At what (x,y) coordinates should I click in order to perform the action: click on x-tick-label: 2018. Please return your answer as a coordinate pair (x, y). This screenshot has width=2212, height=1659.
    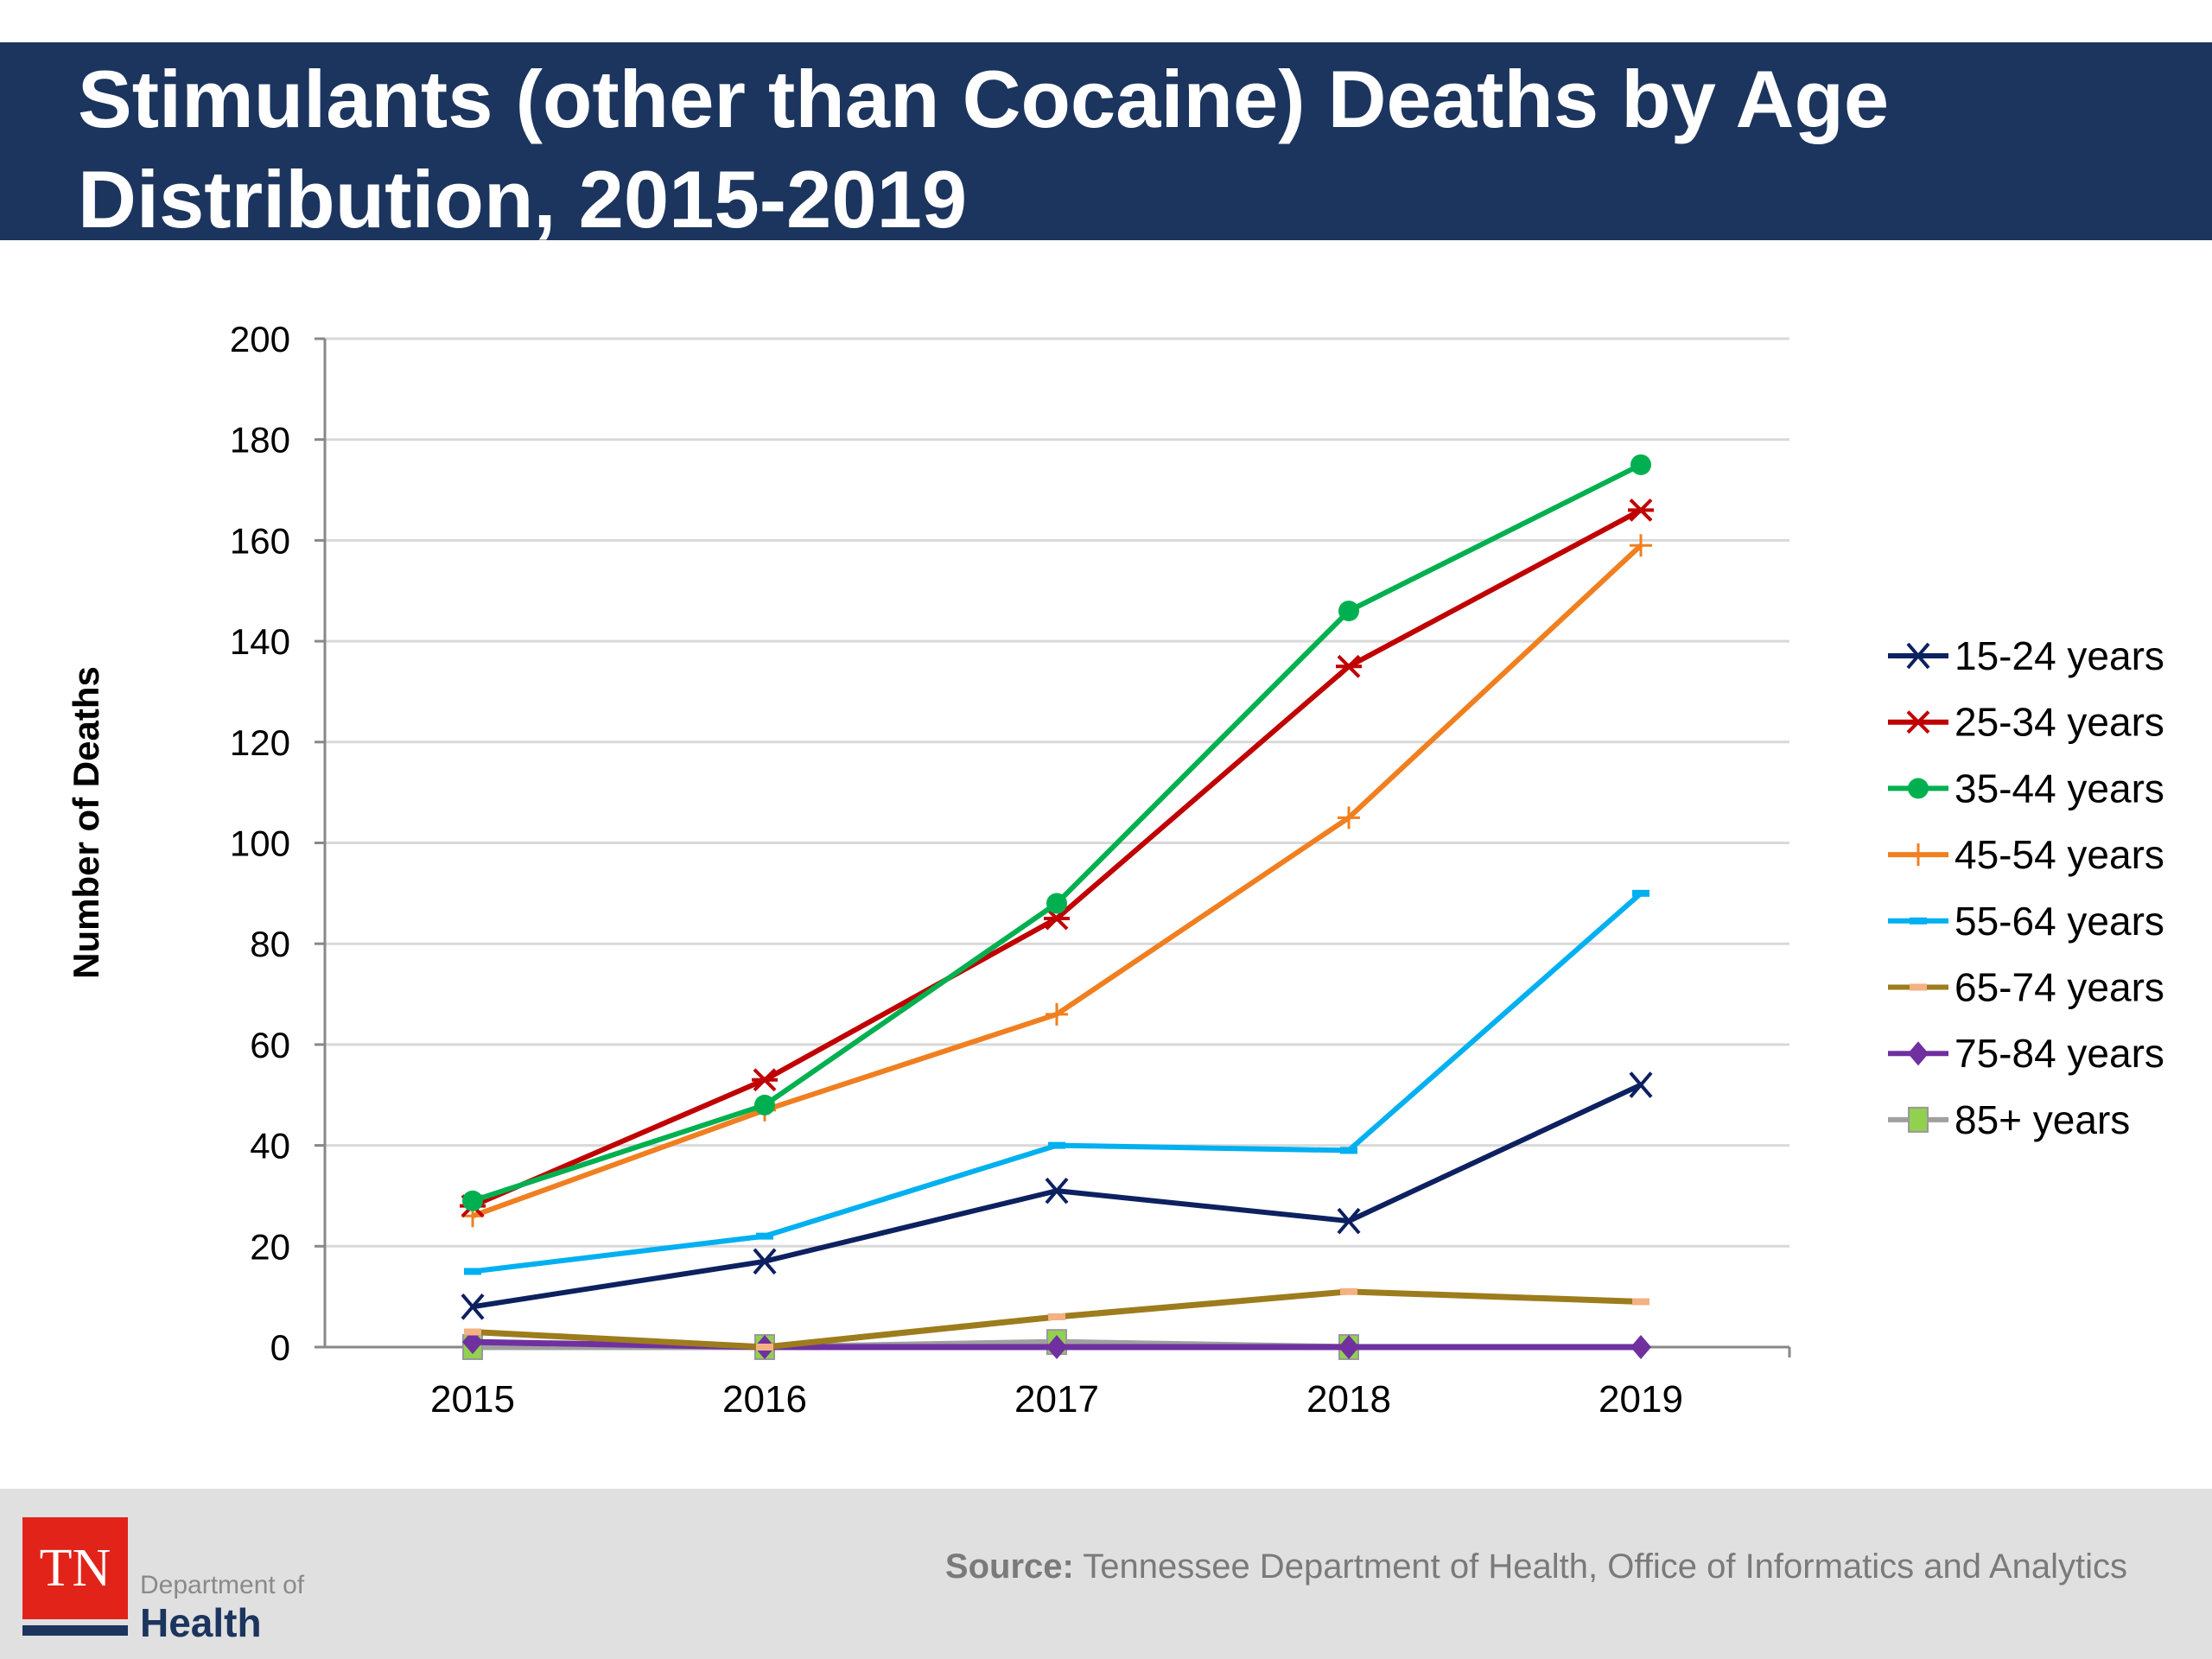
    Looking at the image, I should click on (1348, 1399).